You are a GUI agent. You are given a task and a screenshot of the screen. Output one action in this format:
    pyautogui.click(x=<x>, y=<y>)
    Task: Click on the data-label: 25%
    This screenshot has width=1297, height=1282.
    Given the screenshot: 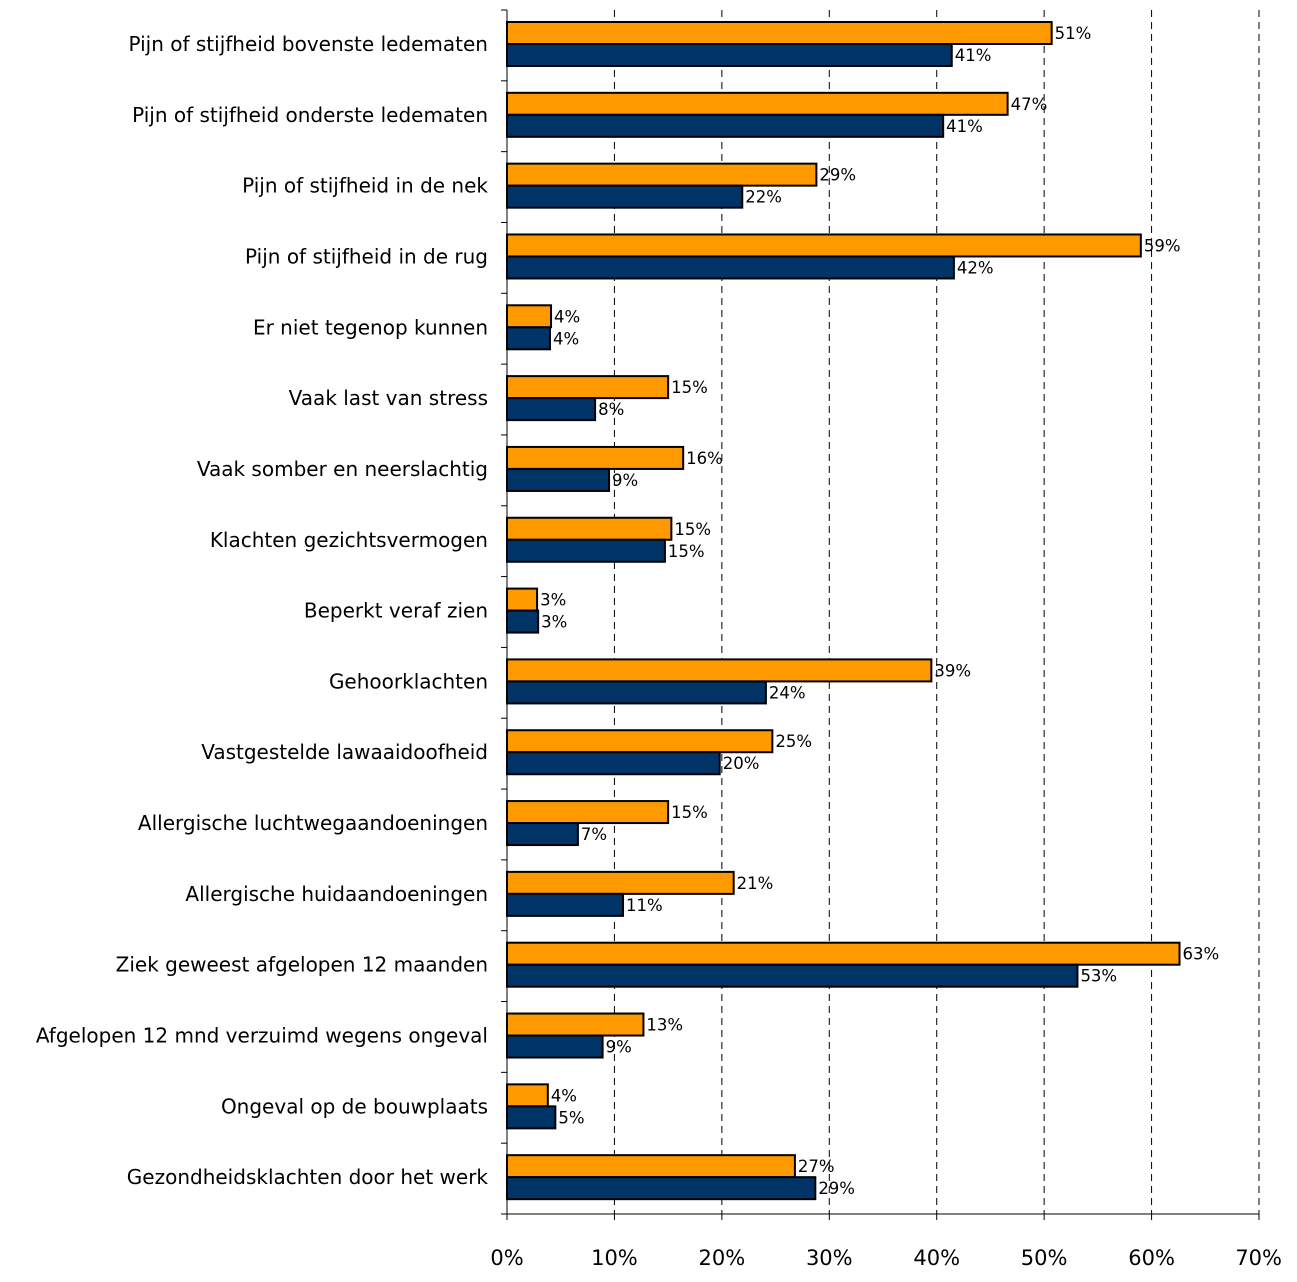 What is the action you would take?
    pyautogui.click(x=793, y=741)
    